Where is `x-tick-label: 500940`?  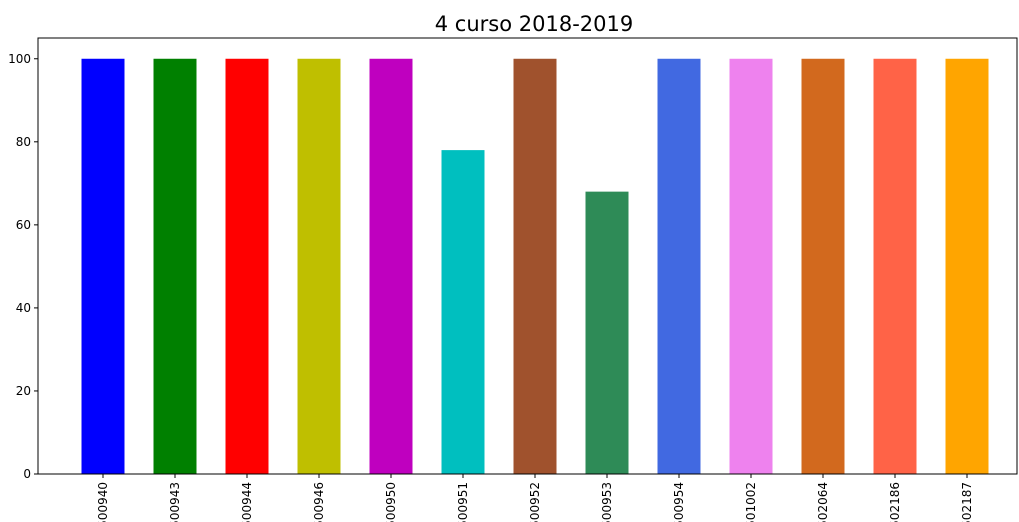 x-tick-label: 500940 is located at coordinates (103, 502).